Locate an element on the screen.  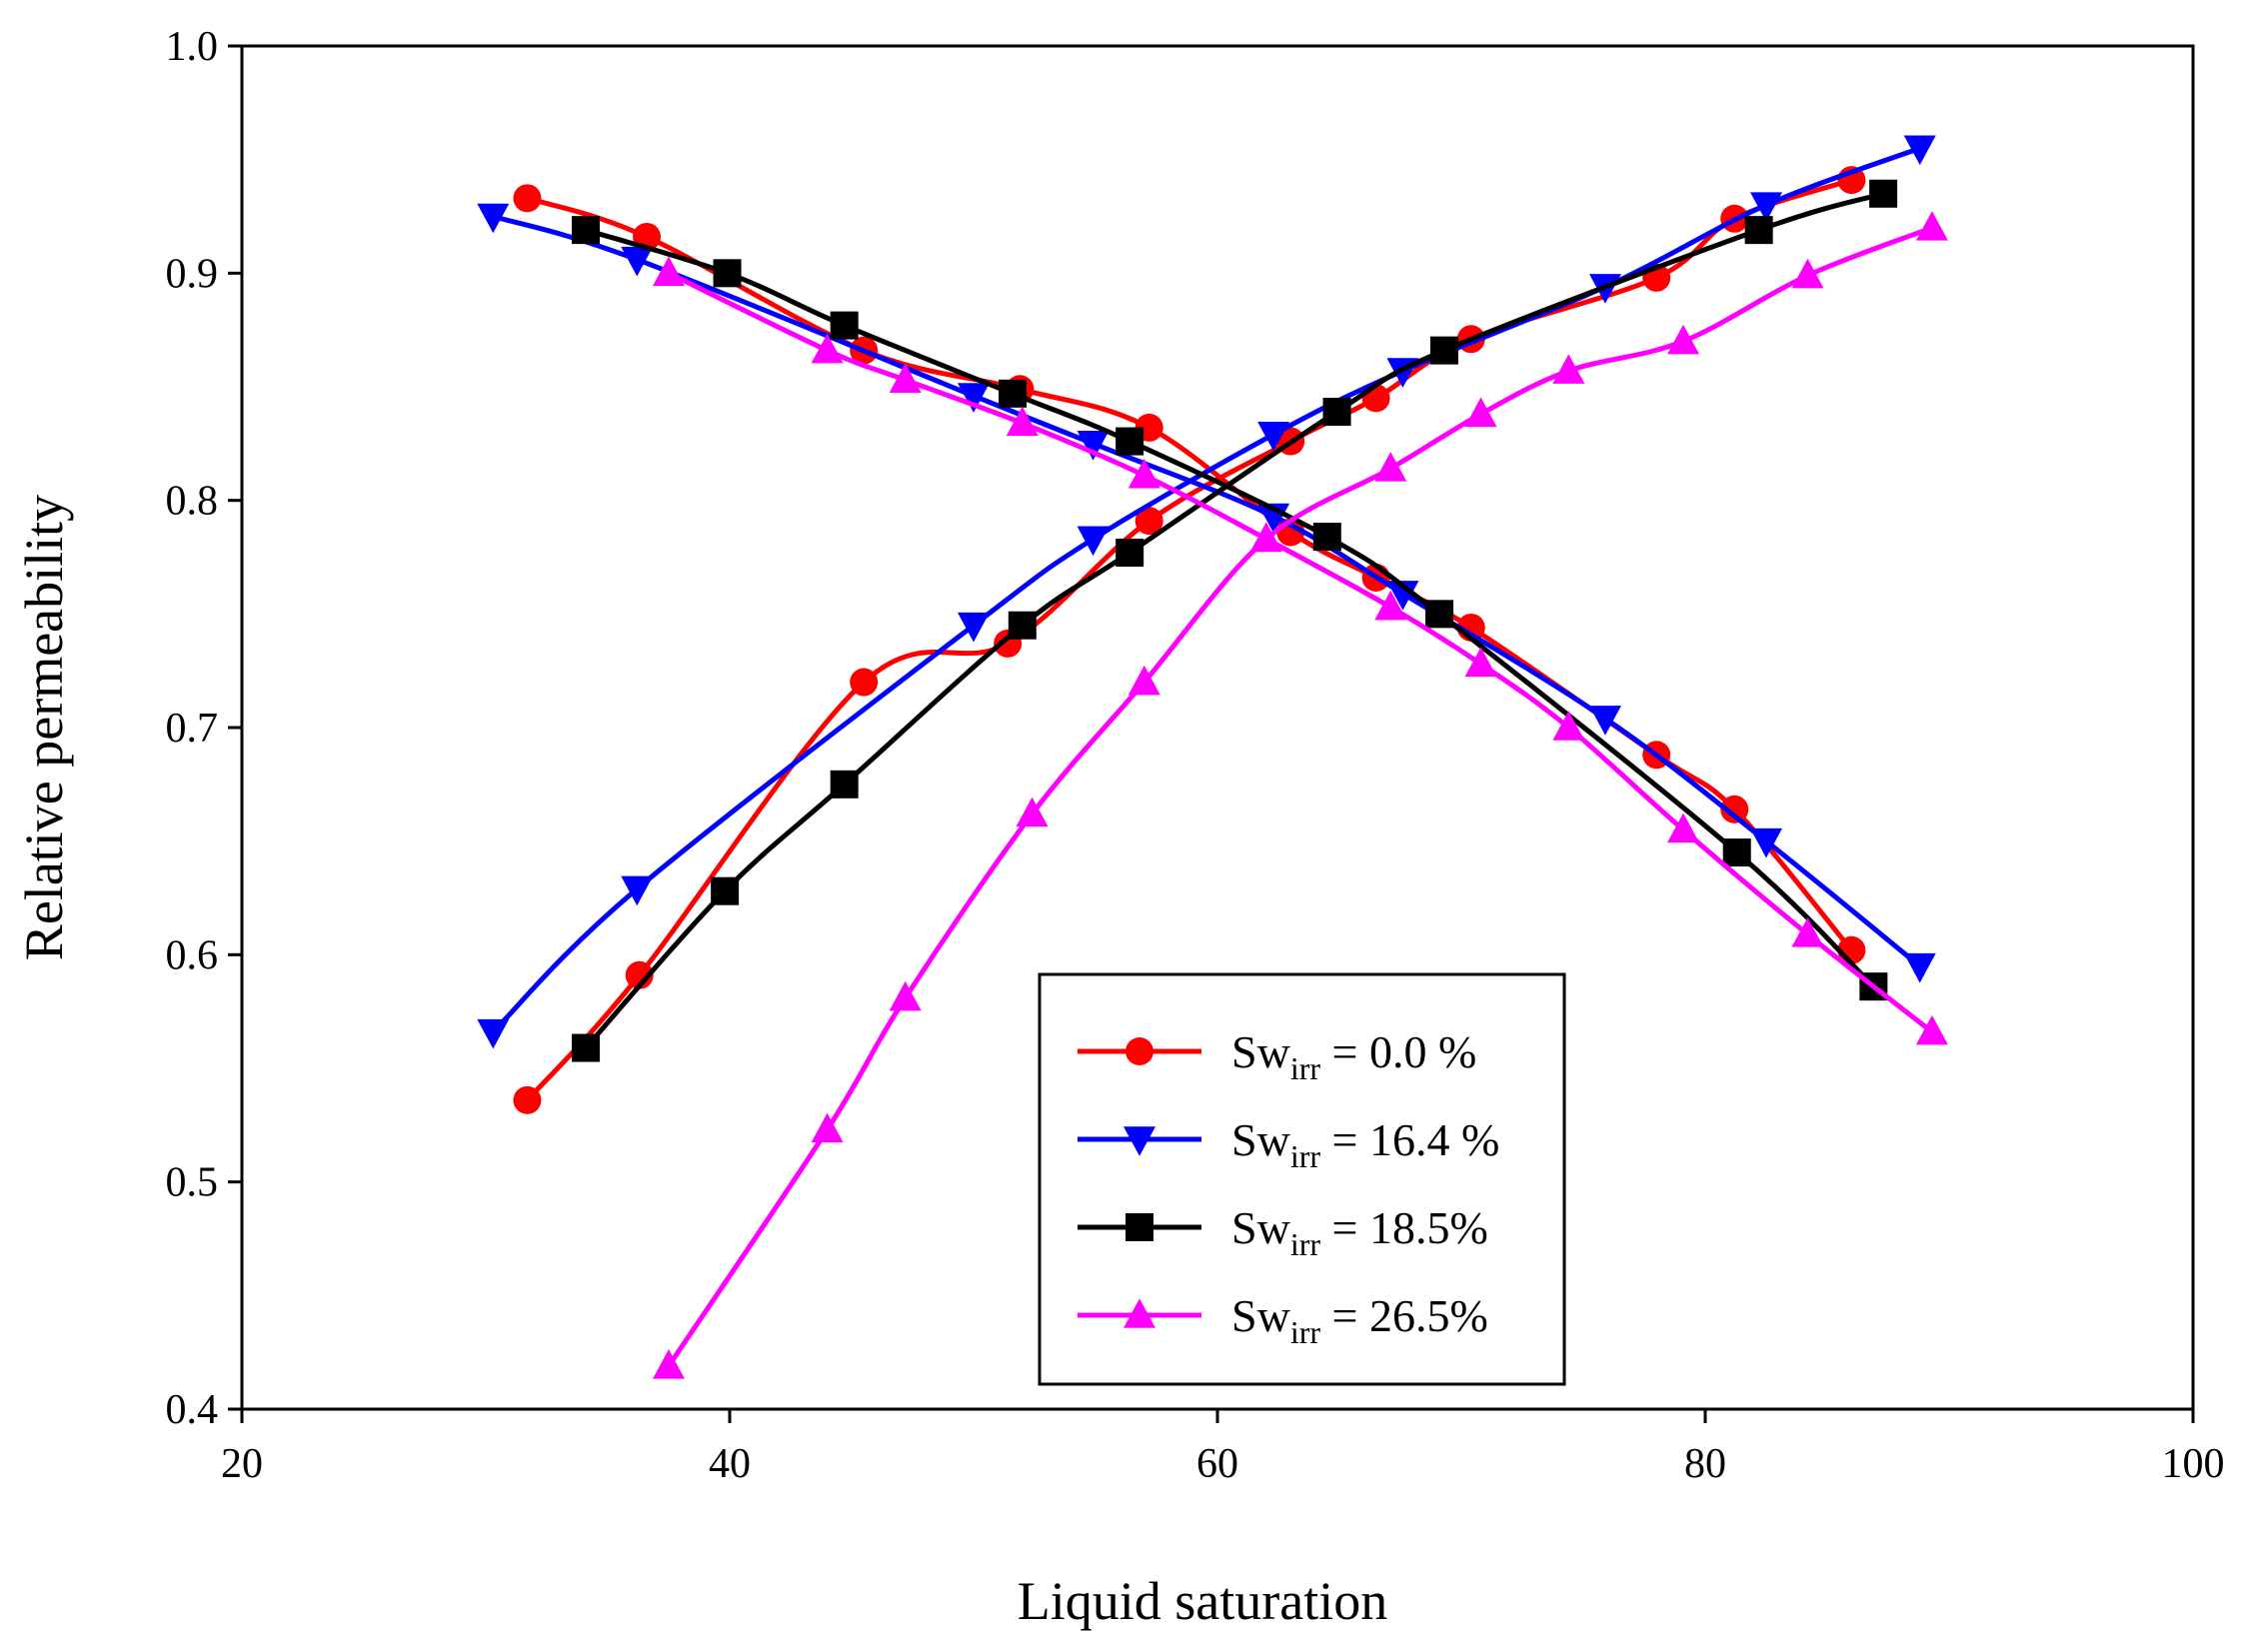
y-tick-label: 0.9 is located at coordinates (193, 274).